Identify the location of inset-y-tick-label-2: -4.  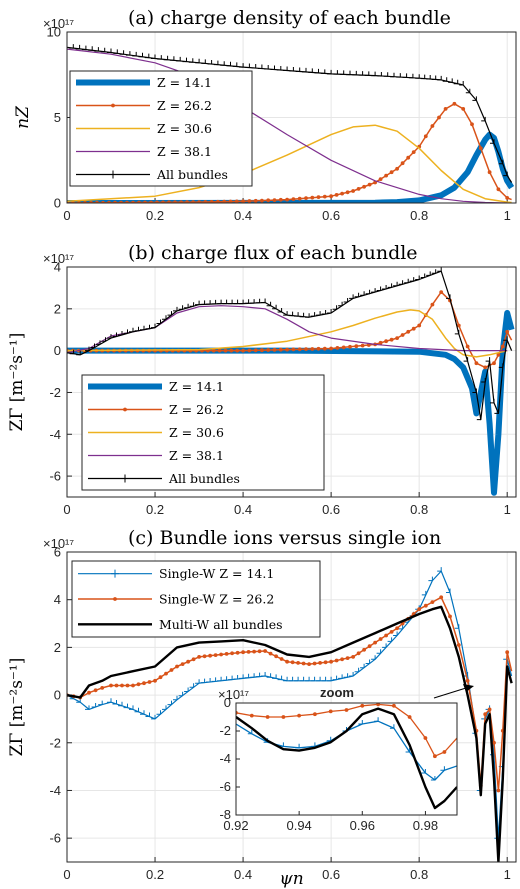
(225, 758).